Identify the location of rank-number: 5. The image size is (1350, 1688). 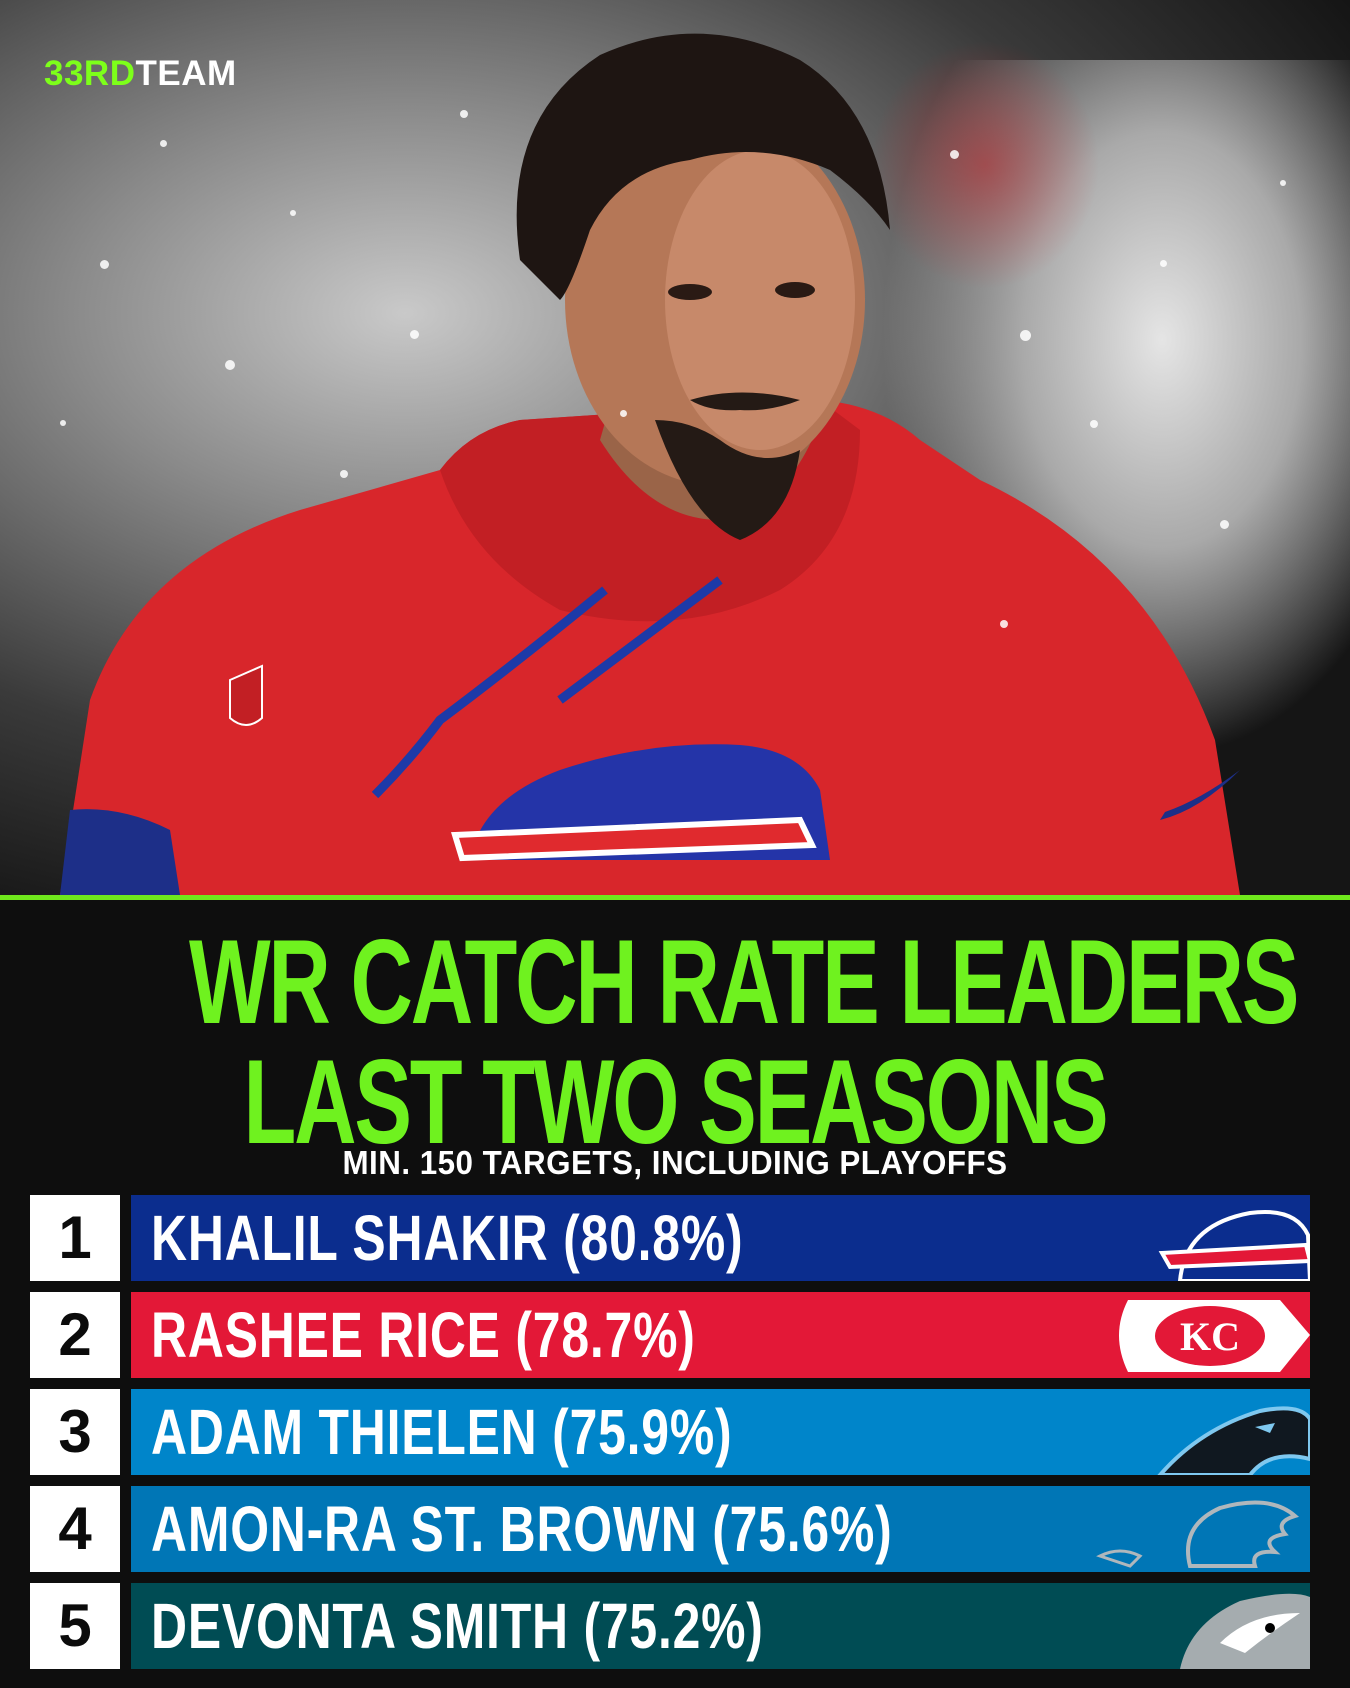
(75, 1626).